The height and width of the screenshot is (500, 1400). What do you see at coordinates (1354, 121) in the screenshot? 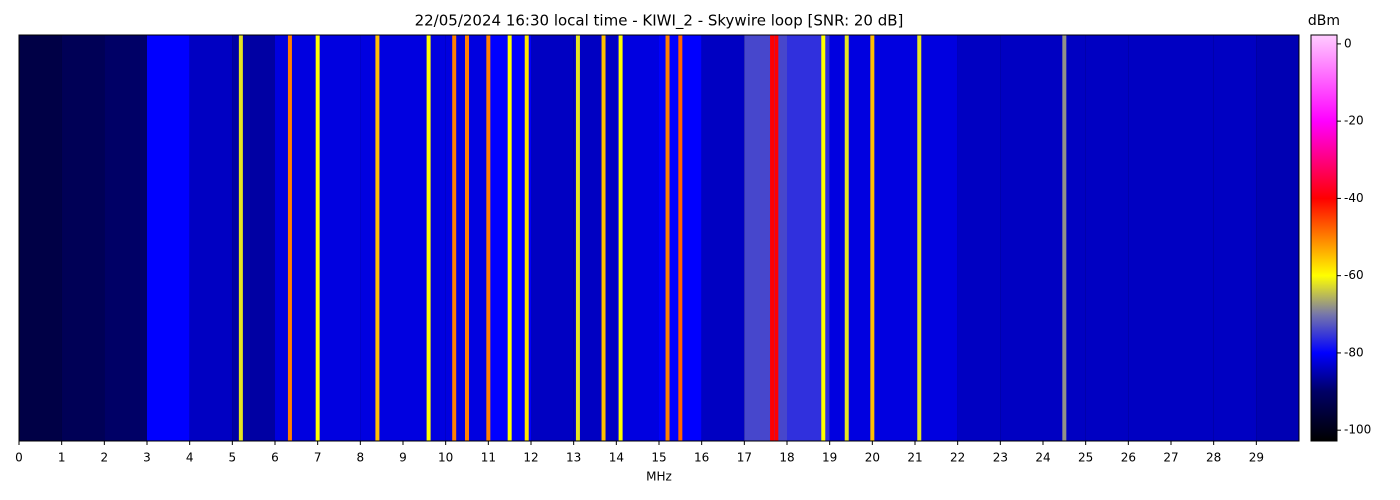
I see `colorbar-tick-label: -20` at bounding box center [1354, 121].